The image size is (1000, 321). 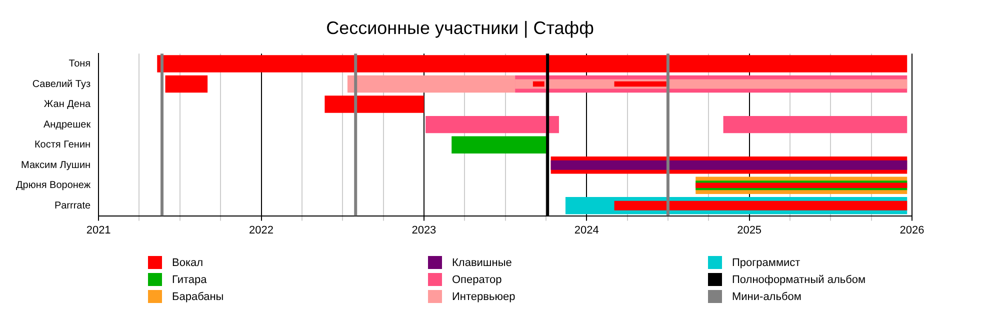 I want to click on y-tick-label: Максим Лушин, so click(x=56, y=165).